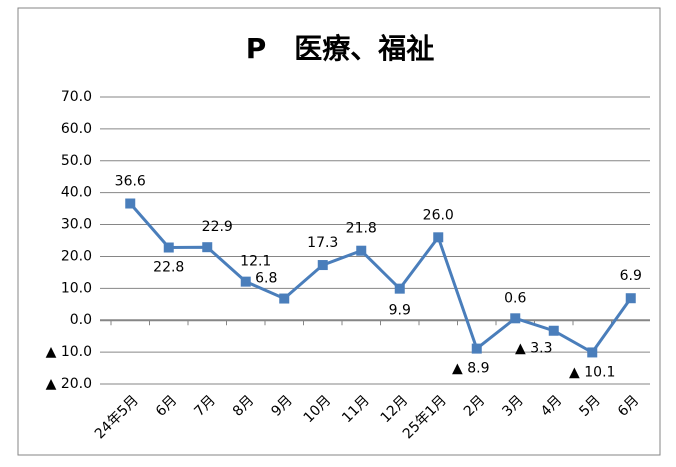  Describe the element at coordinates (515, 298) in the screenshot. I see `data-label: 0.6` at that location.